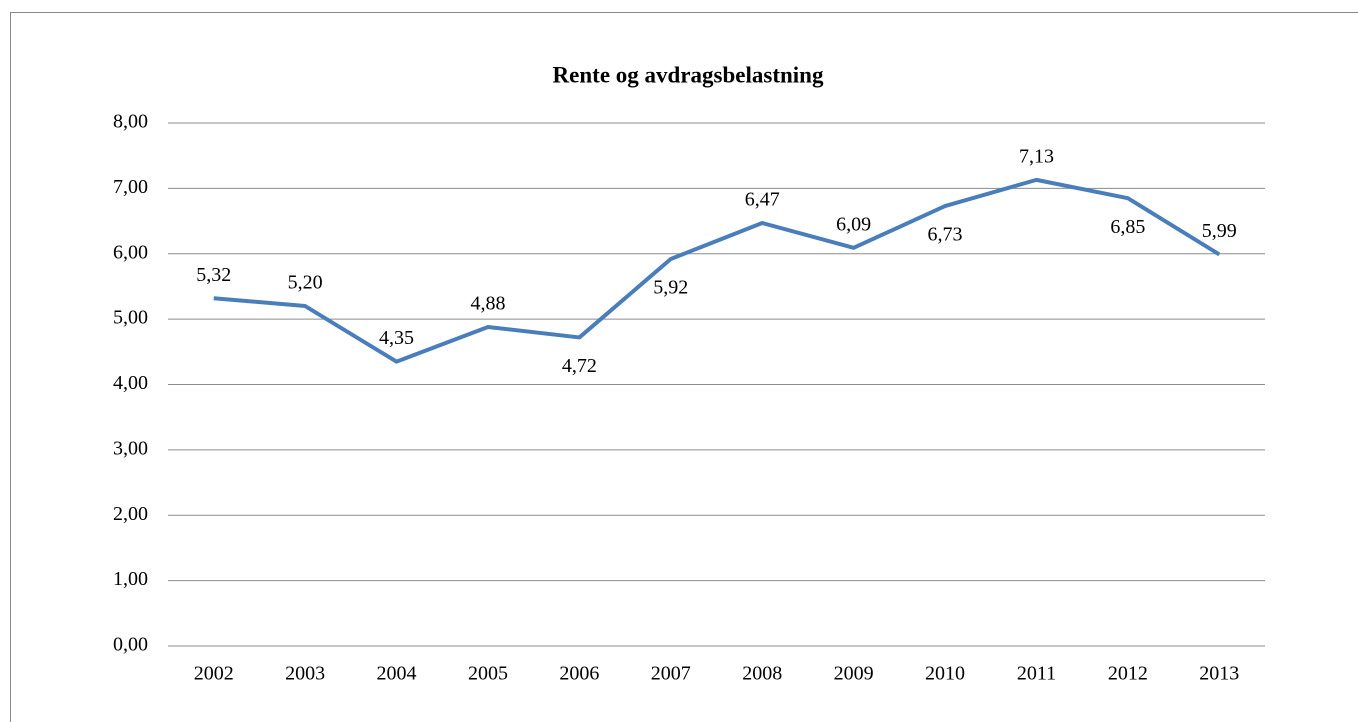  Describe the element at coordinates (1036, 674) in the screenshot. I see `x-tick-label: 2011` at that location.